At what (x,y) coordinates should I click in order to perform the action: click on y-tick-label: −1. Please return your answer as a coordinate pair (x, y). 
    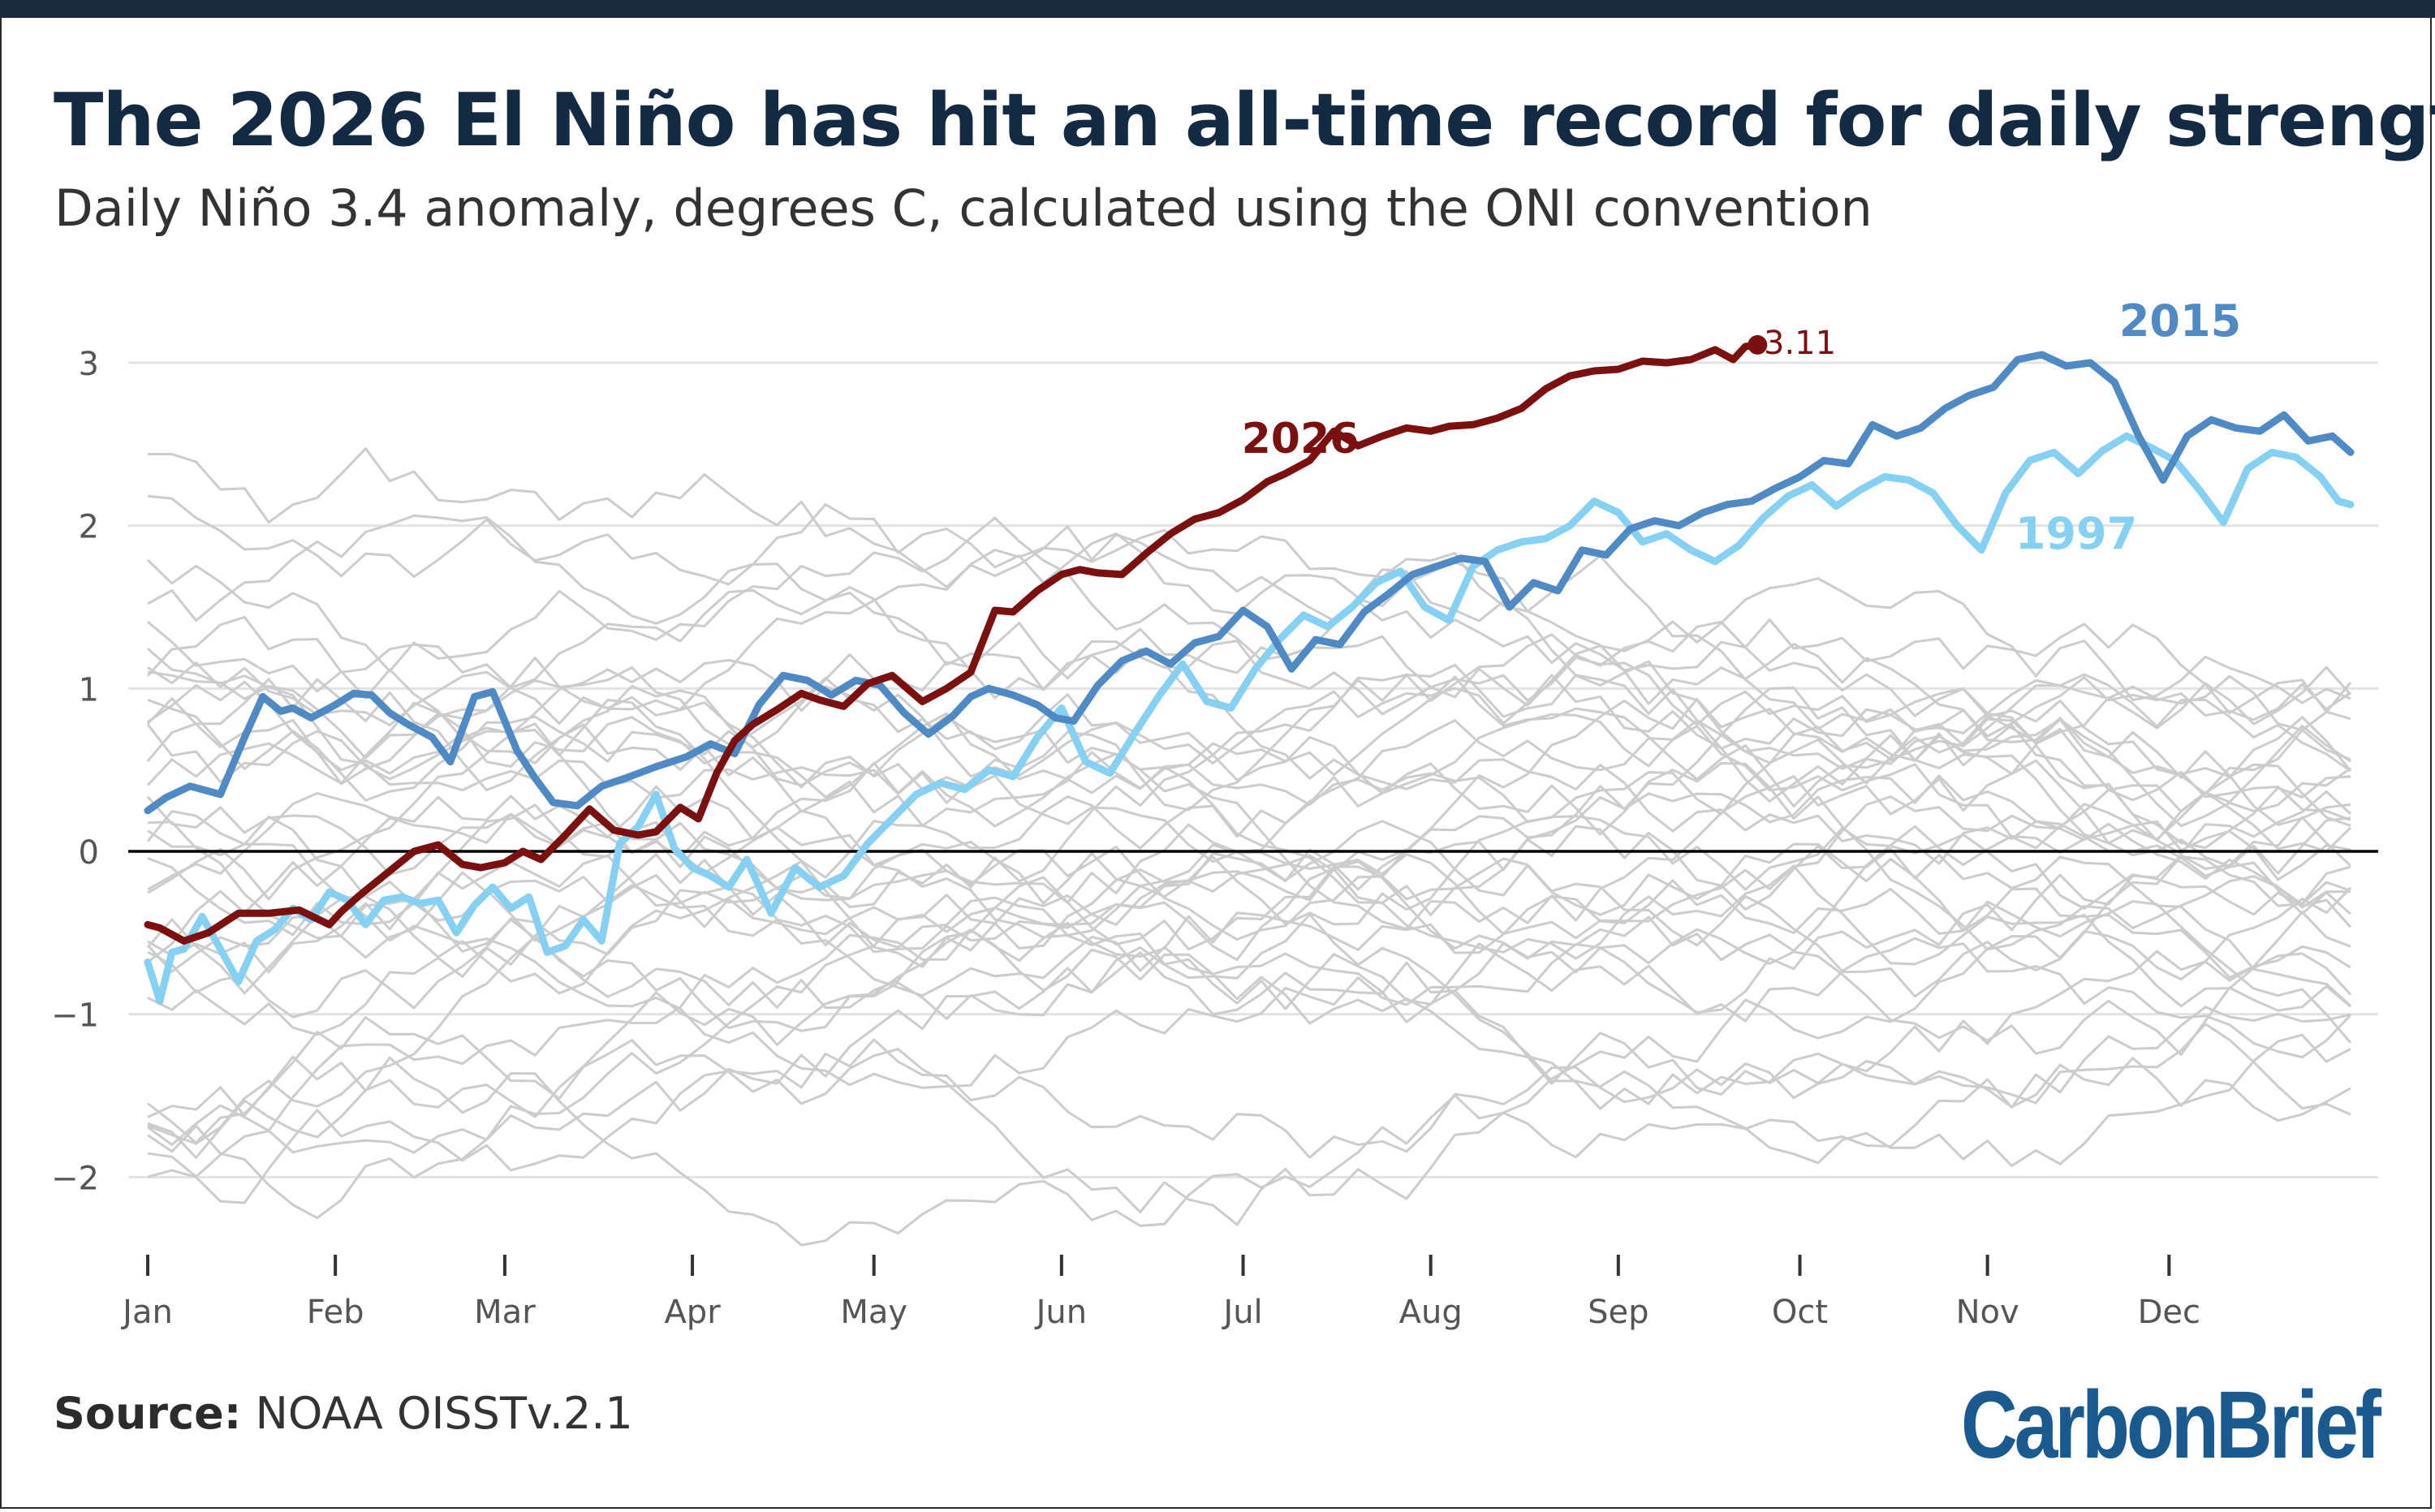
    Looking at the image, I should click on (75, 1016).